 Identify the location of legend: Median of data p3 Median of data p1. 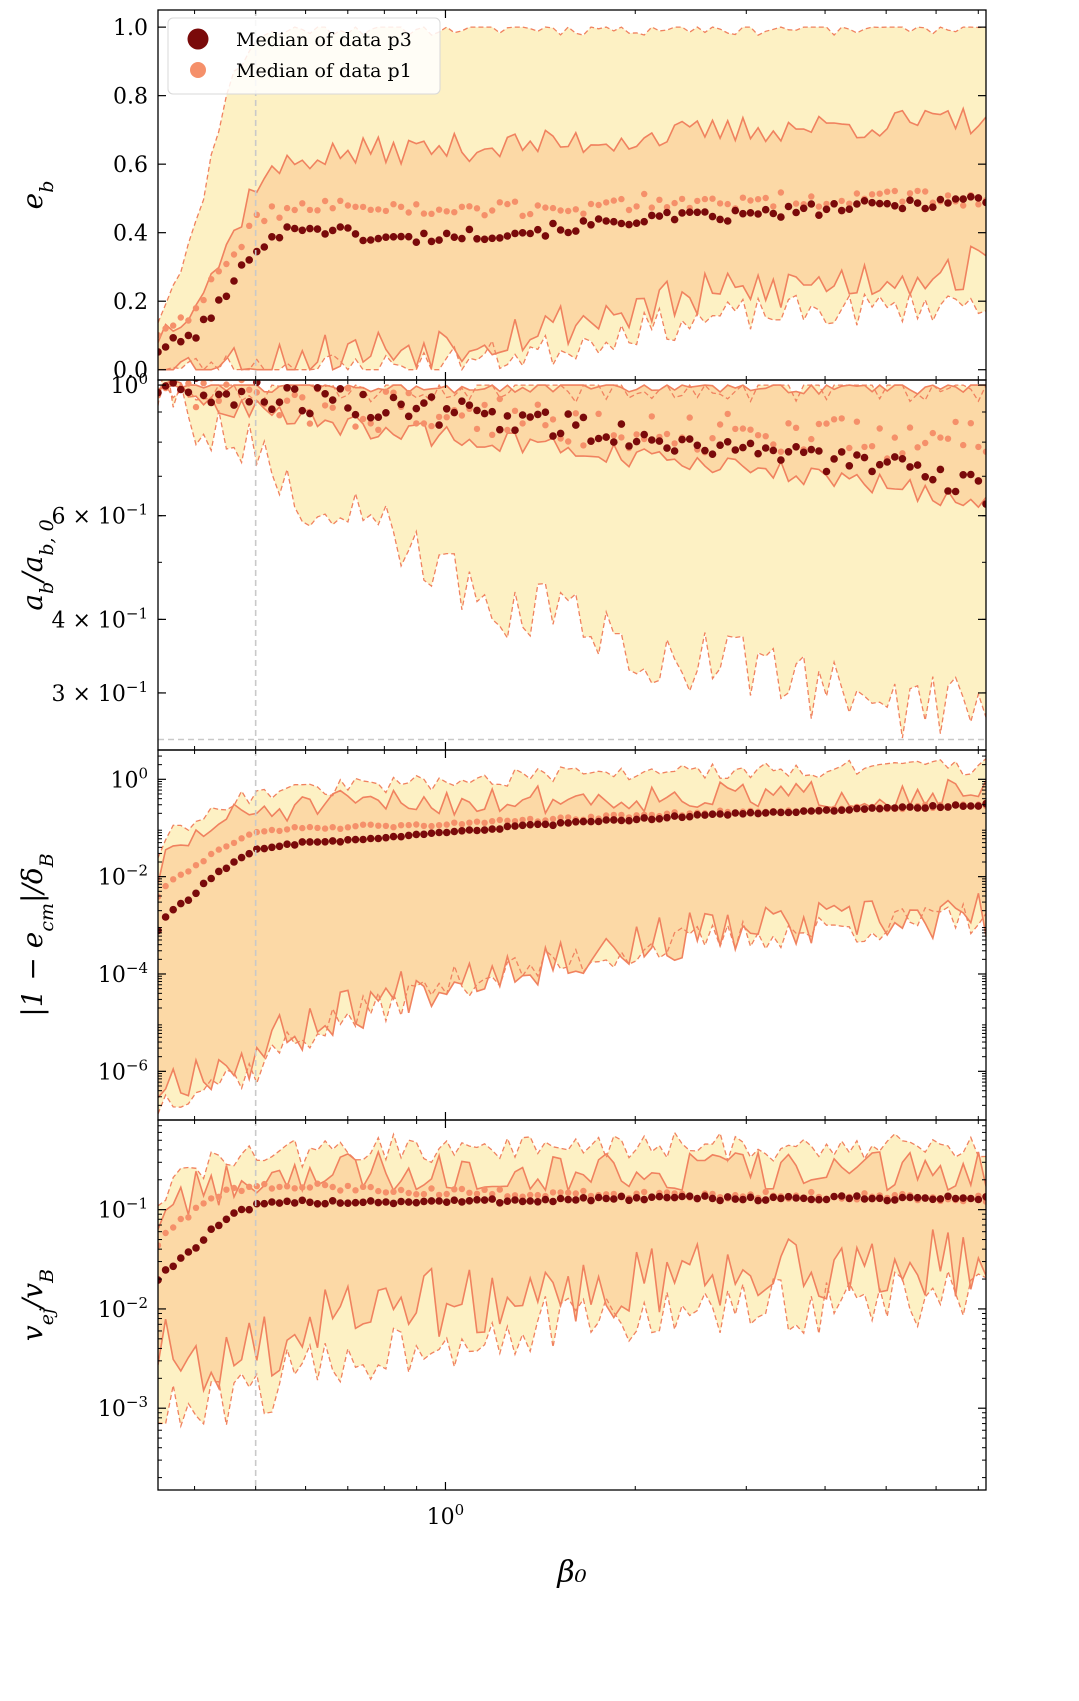
(304, 56).